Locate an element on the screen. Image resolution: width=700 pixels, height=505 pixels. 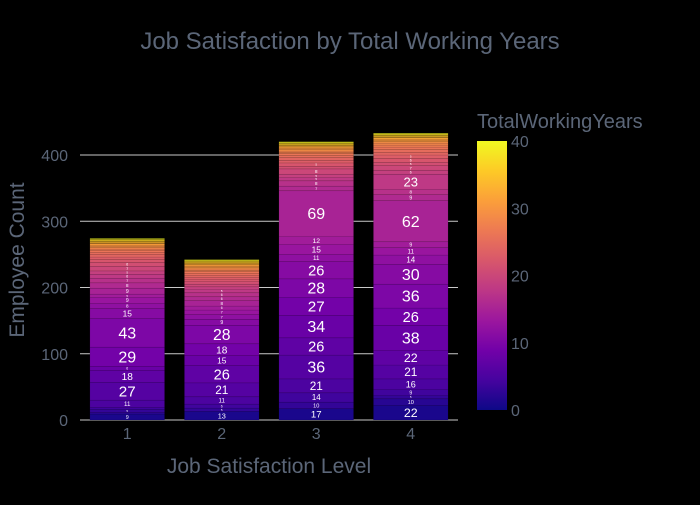
bar-data-label: 15 is located at coordinates (128, 314).